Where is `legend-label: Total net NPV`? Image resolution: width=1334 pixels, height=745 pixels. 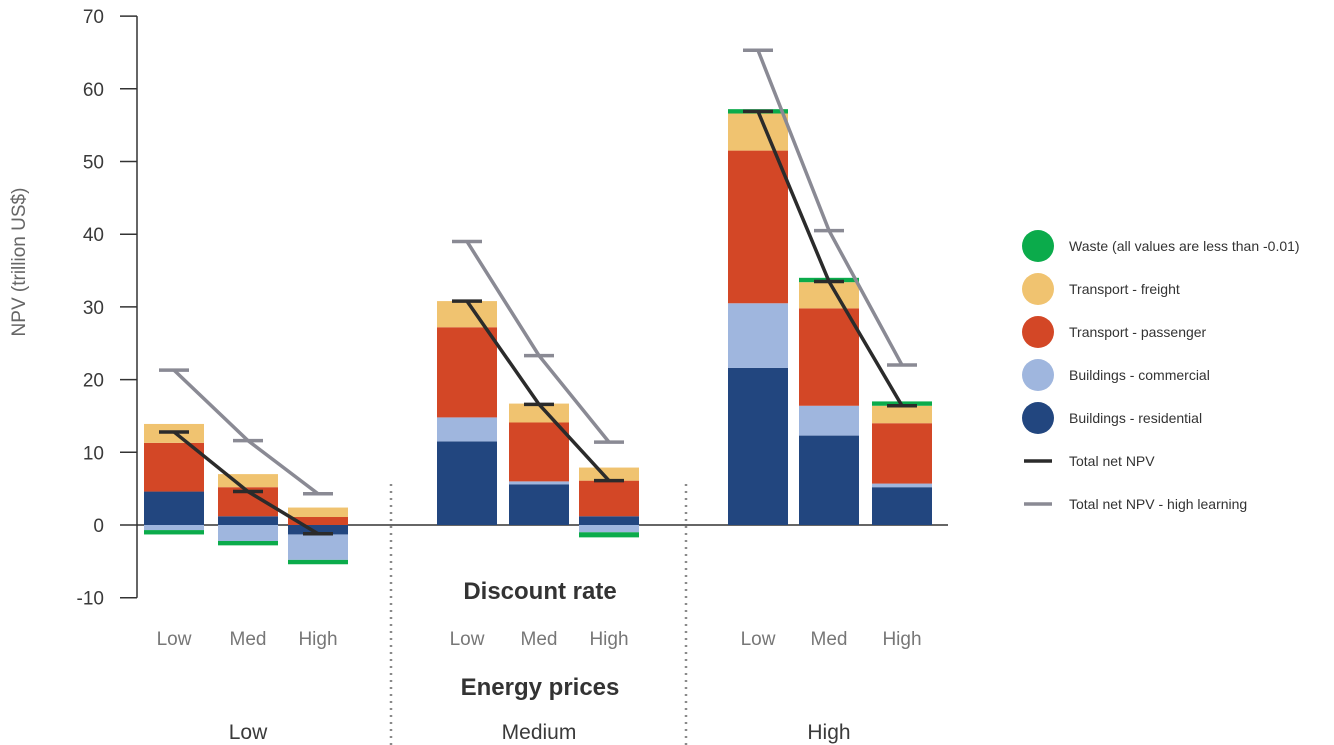 legend-label: Total net NPV is located at coordinates (1112, 461).